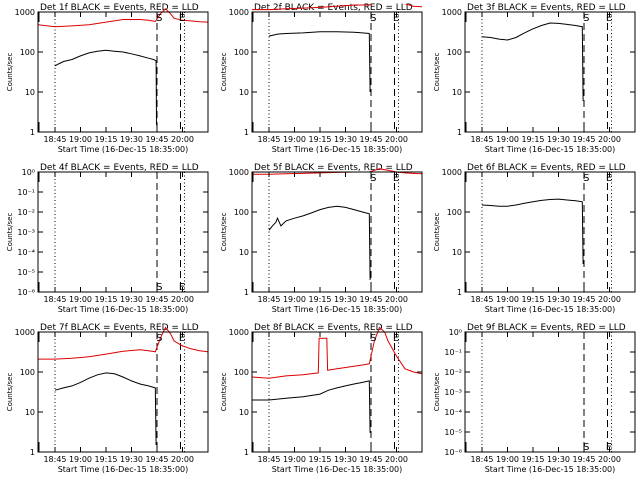 This screenshot has width=640, height=480. What do you see at coordinates (546, 168) in the screenshot?
I see `panel-title: Det 6f BLACK = Events, RED = LLD` at bounding box center [546, 168].